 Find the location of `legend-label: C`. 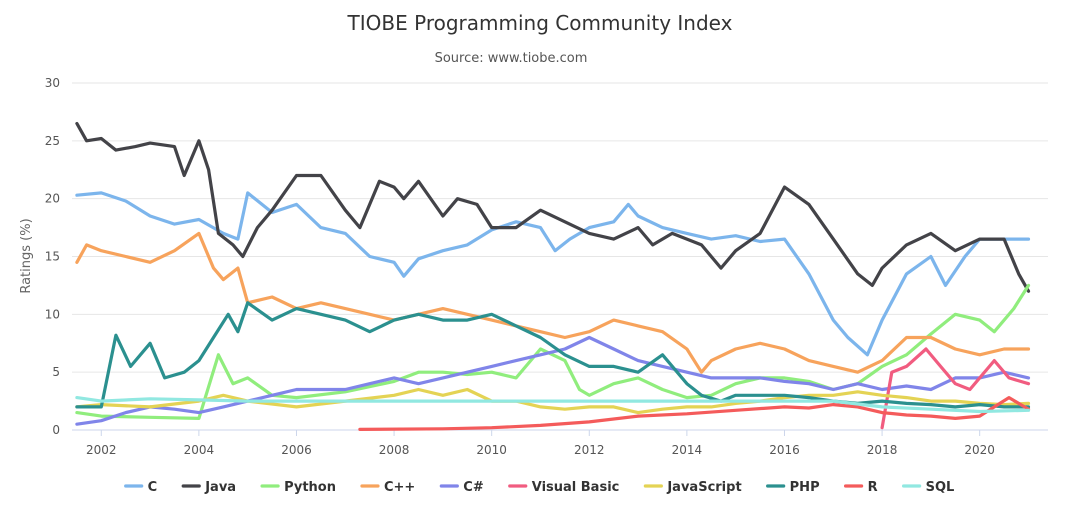

legend-label: C is located at coordinates (153, 487).